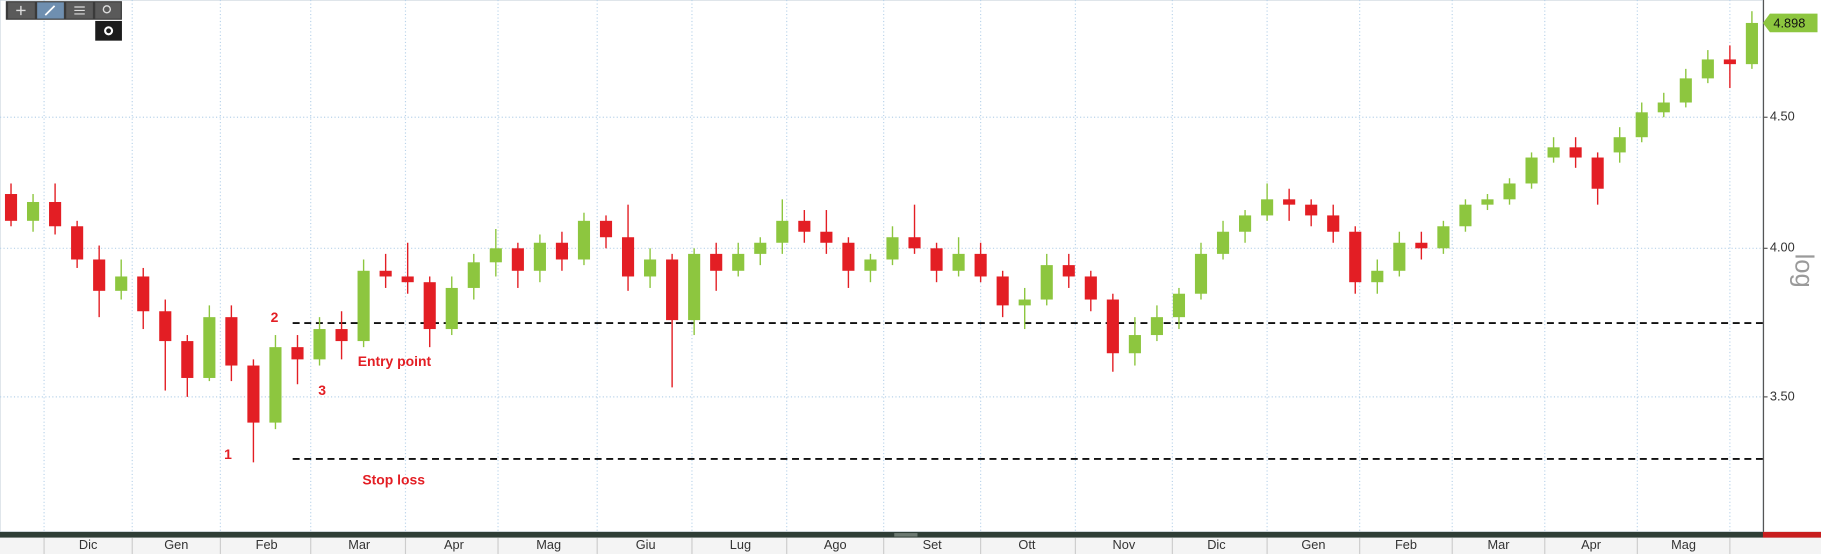 The height and width of the screenshot is (554, 1821). Describe the element at coordinates (646, 544) in the screenshot. I see `x-tick-label: Giu` at that location.